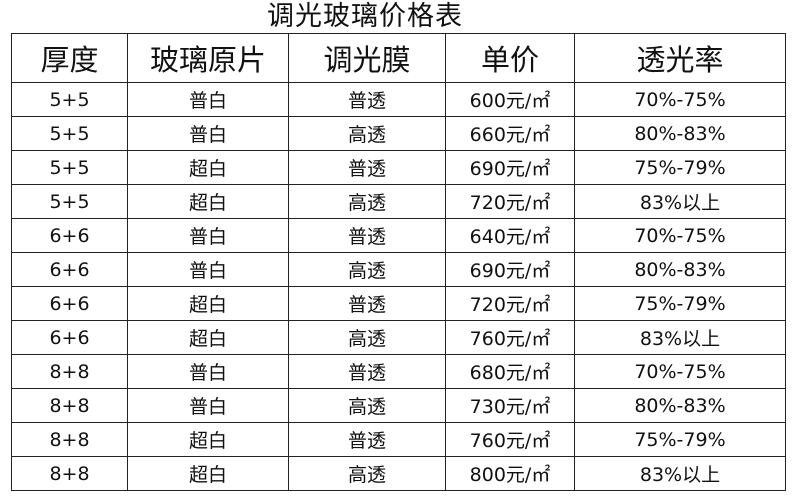  Describe the element at coordinates (510, 473) in the screenshot. I see `cell-price: 800元/㎡` at that location.